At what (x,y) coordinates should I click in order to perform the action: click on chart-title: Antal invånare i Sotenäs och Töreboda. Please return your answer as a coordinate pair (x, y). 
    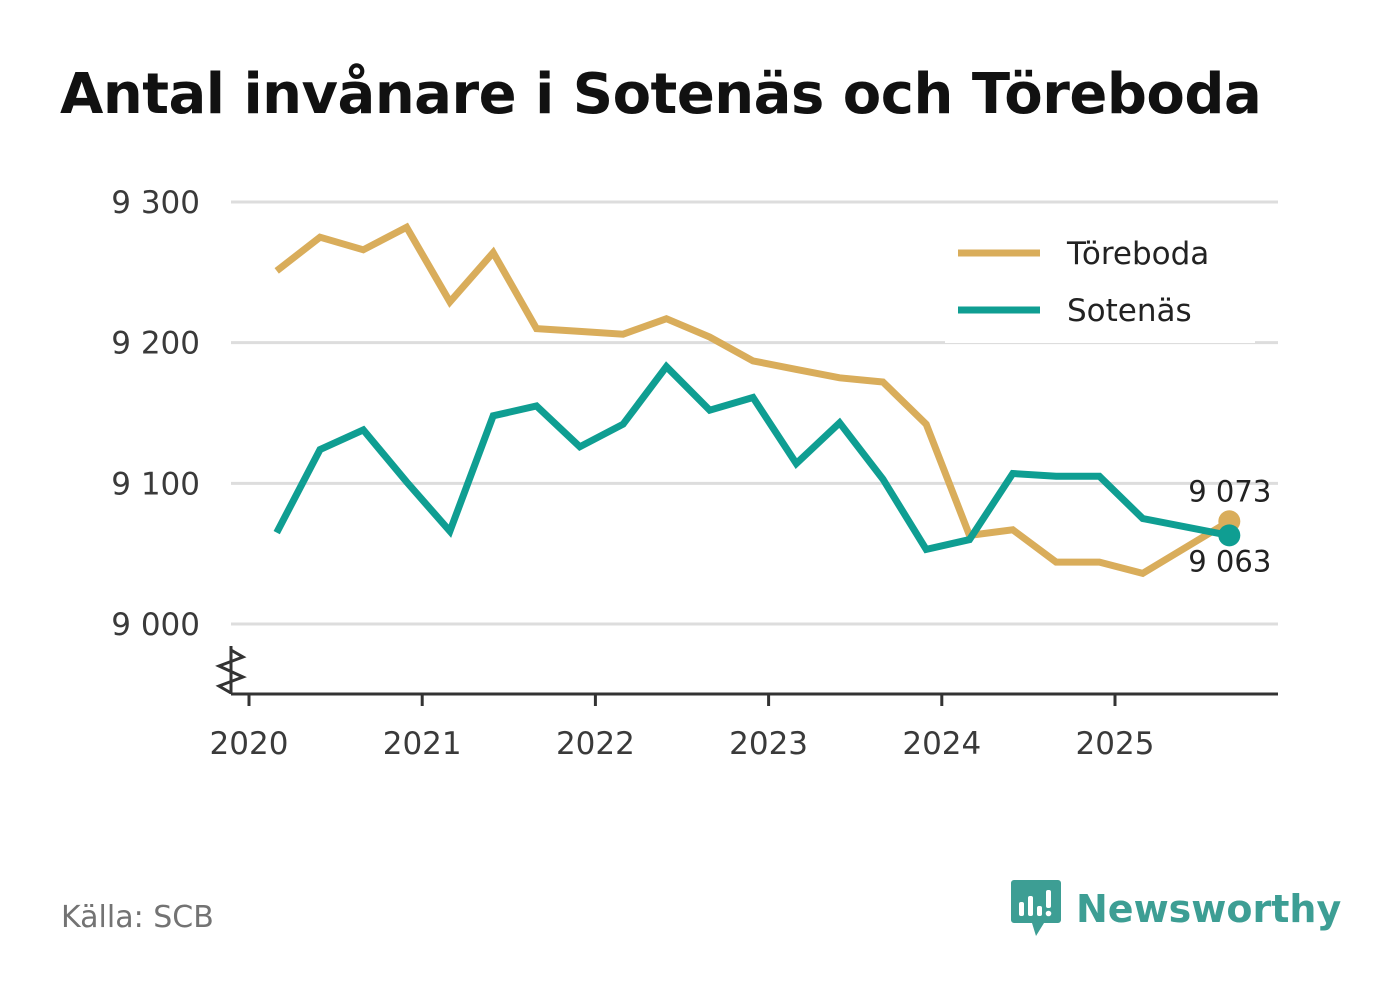
    Looking at the image, I should click on (661, 94).